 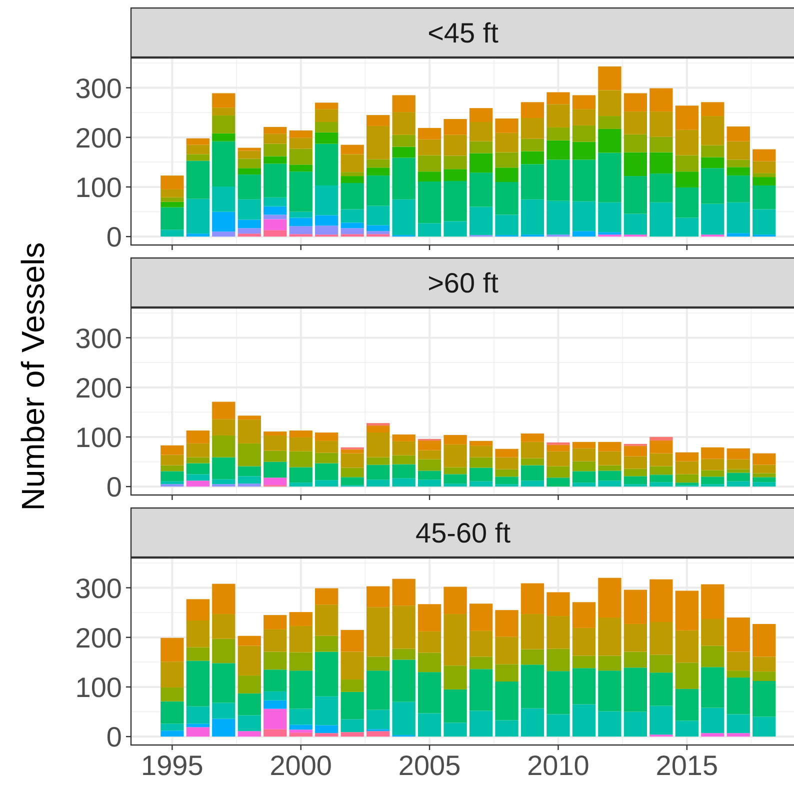 I want to click on x-tick-label: 2005, so click(x=429, y=765).